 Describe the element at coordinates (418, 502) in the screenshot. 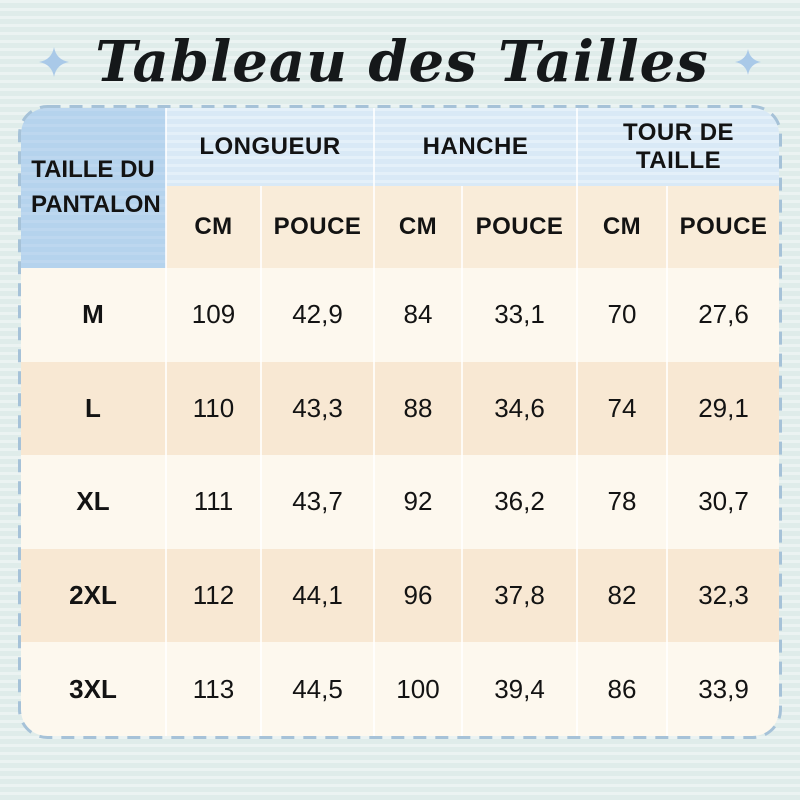

I see `value-cell: 92` at that location.